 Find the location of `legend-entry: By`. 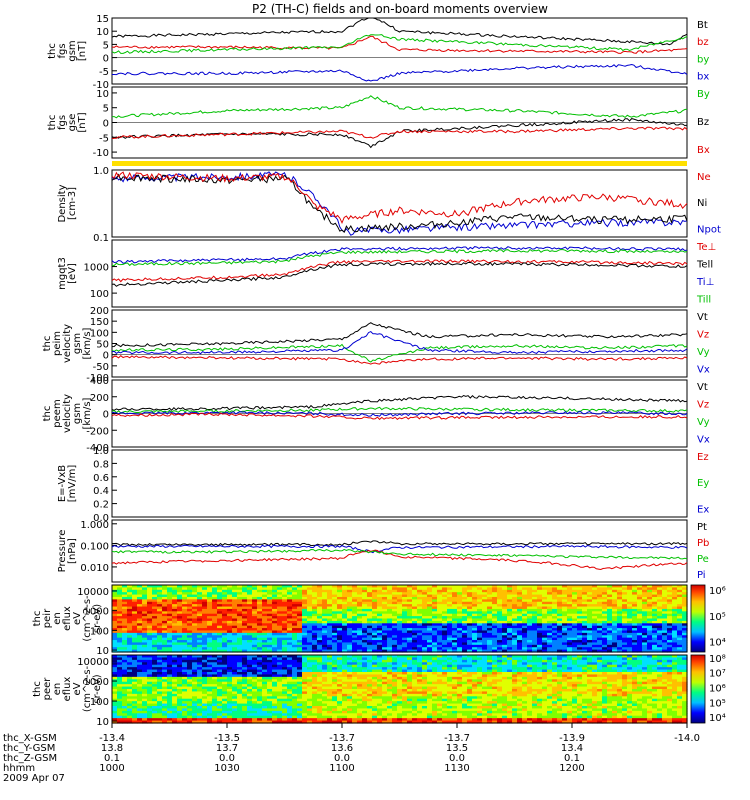

legend-entry: By is located at coordinates (703, 94).